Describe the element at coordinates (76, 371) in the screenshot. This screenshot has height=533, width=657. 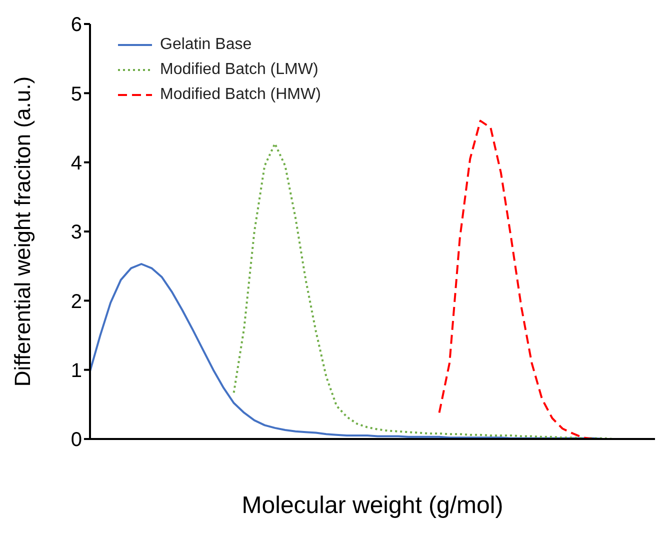
I see `y-tick-label: 1` at that location.